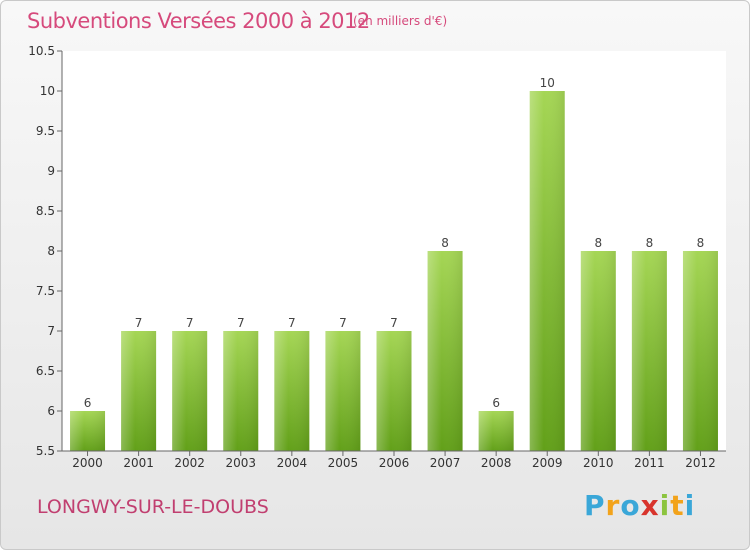 The image size is (750, 550). Describe the element at coordinates (595, 505) in the screenshot. I see `brand-letter: P` at that location.